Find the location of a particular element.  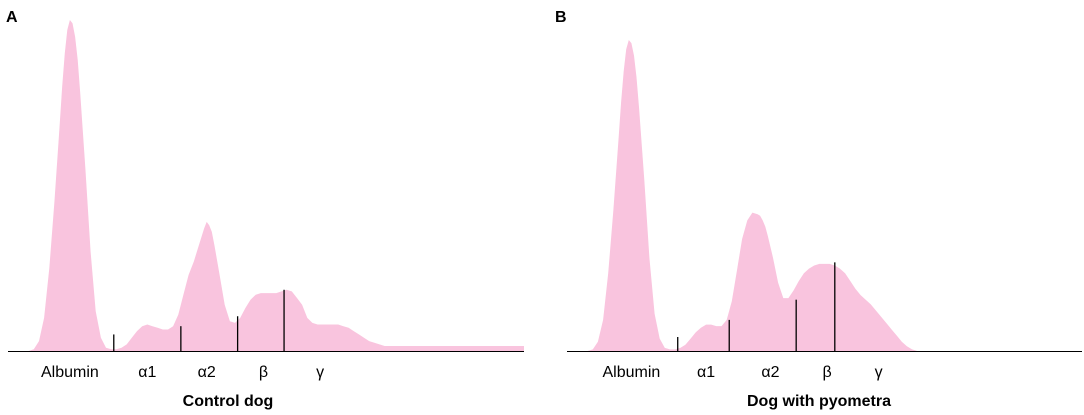

panel-letter: B is located at coordinates (561, 17).